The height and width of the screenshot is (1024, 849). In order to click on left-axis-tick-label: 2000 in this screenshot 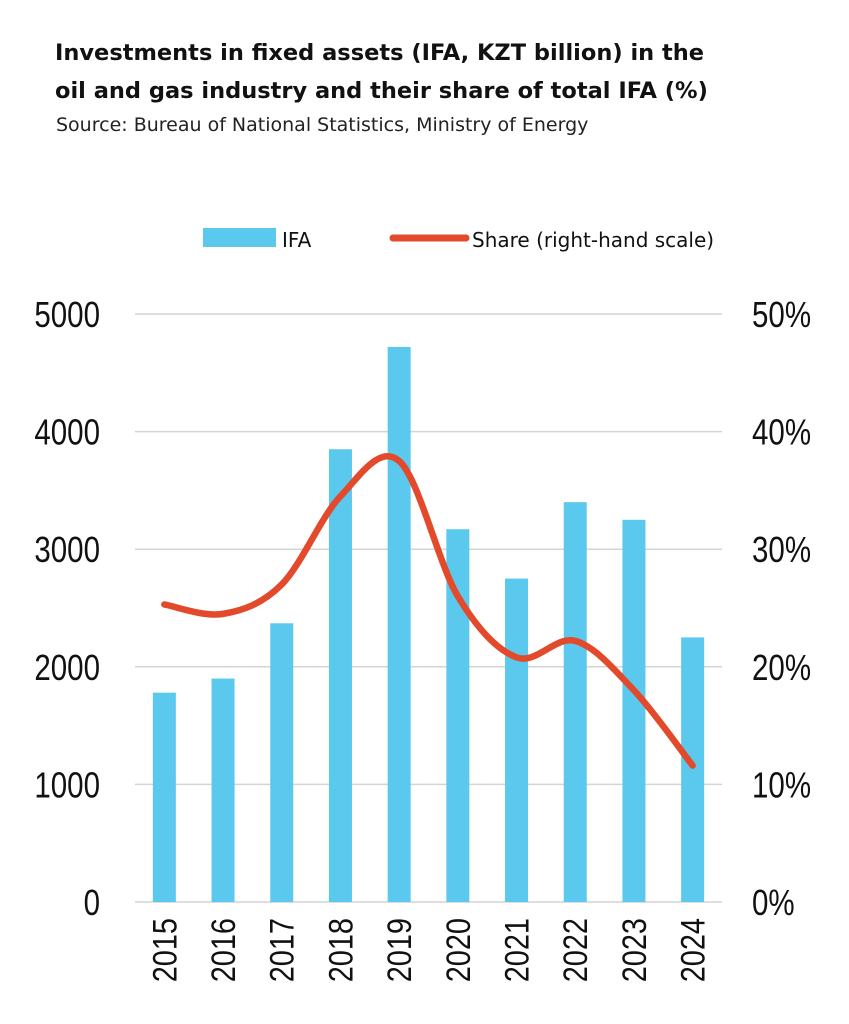, I will do `click(67, 667)`.